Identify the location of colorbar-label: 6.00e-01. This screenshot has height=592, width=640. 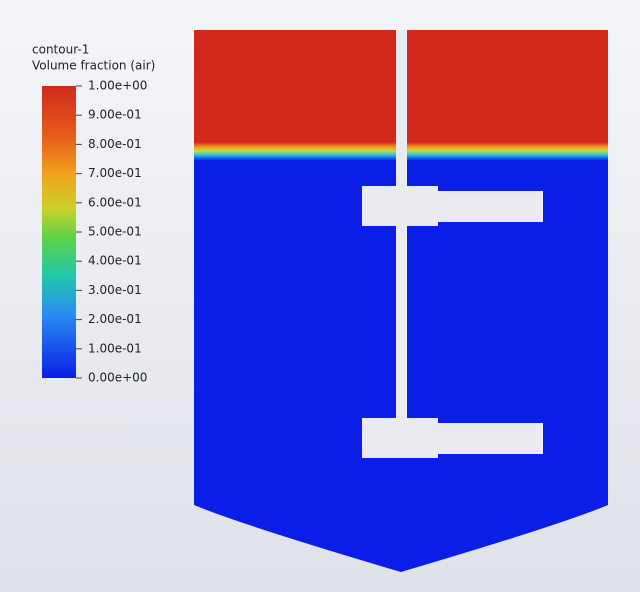
(115, 202).